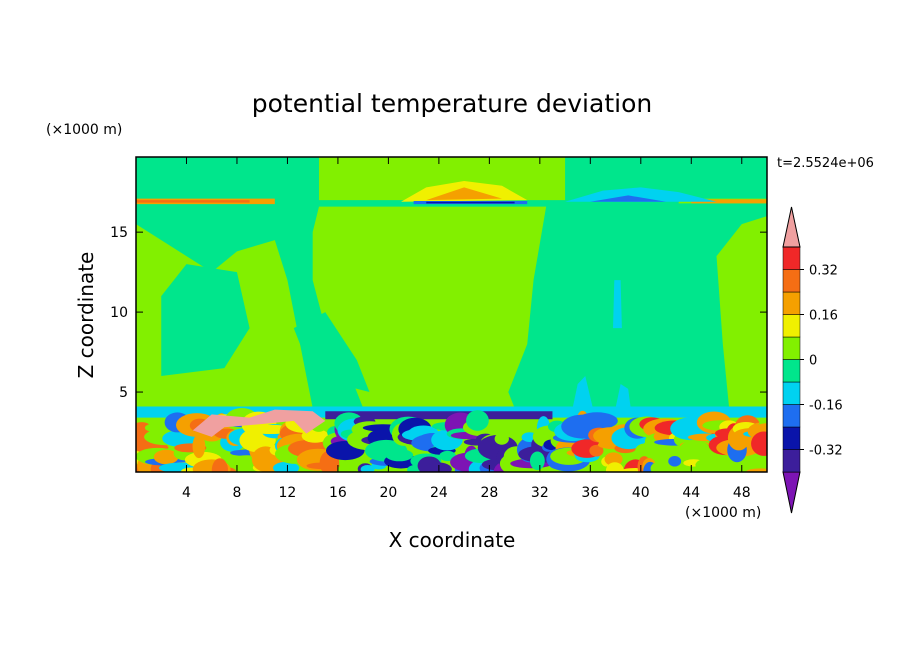 Image resolution: width=904 pixels, height=658 pixels. Describe the element at coordinates (123, 393) in the screenshot. I see `y-tick-label: 5` at that location.